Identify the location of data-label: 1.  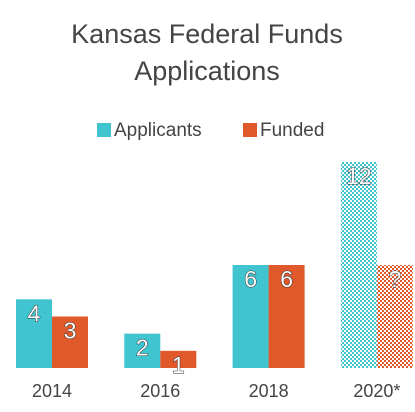
(178, 365).